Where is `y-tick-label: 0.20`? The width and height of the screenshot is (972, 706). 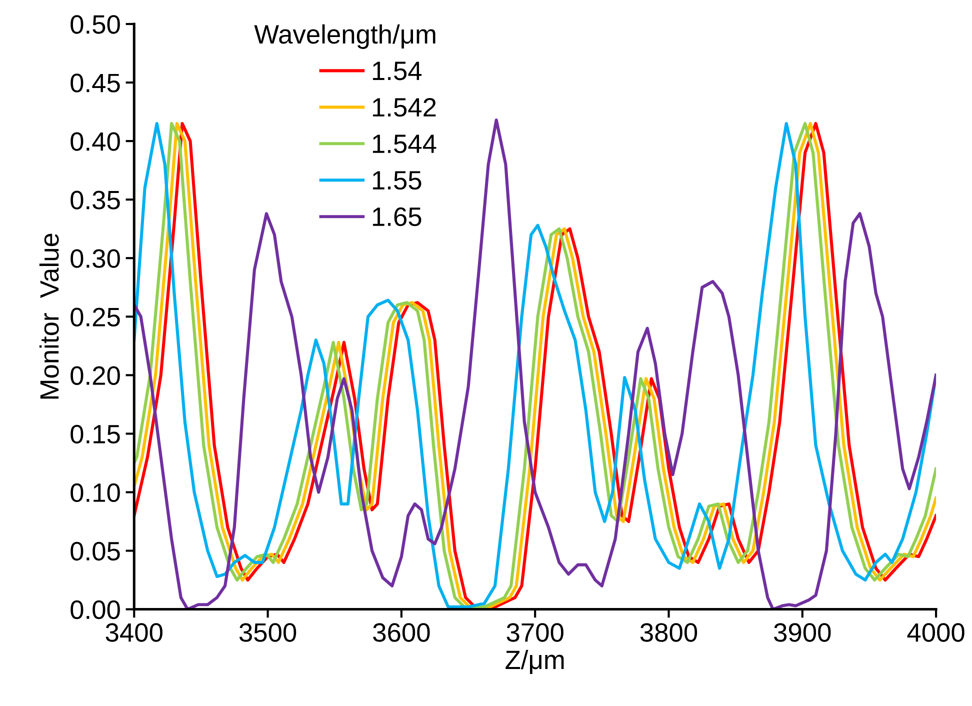 y-tick-label: 0.20 is located at coordinates (95, 375).